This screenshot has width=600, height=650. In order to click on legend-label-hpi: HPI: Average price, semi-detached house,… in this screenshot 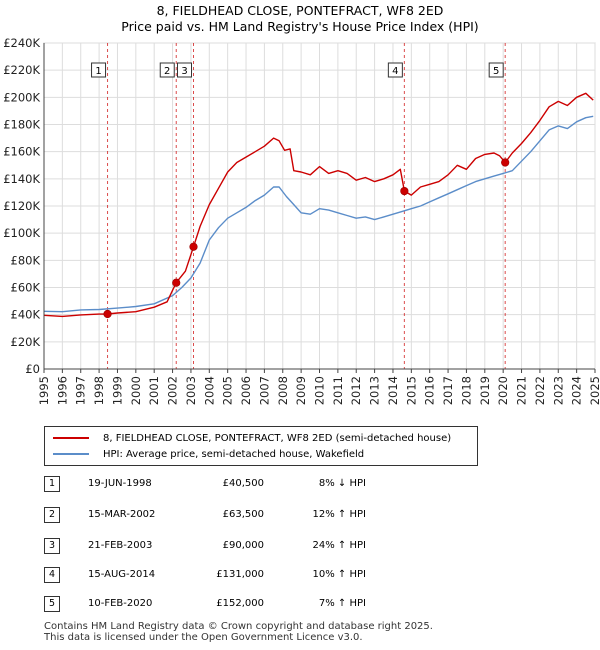, I will do `click(234, 454)`.